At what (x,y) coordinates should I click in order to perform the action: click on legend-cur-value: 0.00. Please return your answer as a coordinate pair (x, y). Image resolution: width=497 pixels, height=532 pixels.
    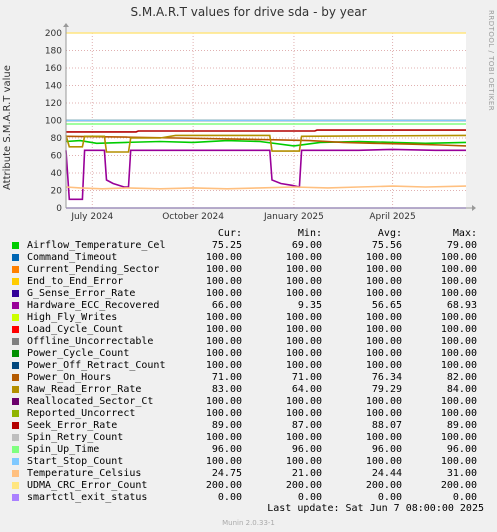
    Looking at the image, I should click on (229, 497).